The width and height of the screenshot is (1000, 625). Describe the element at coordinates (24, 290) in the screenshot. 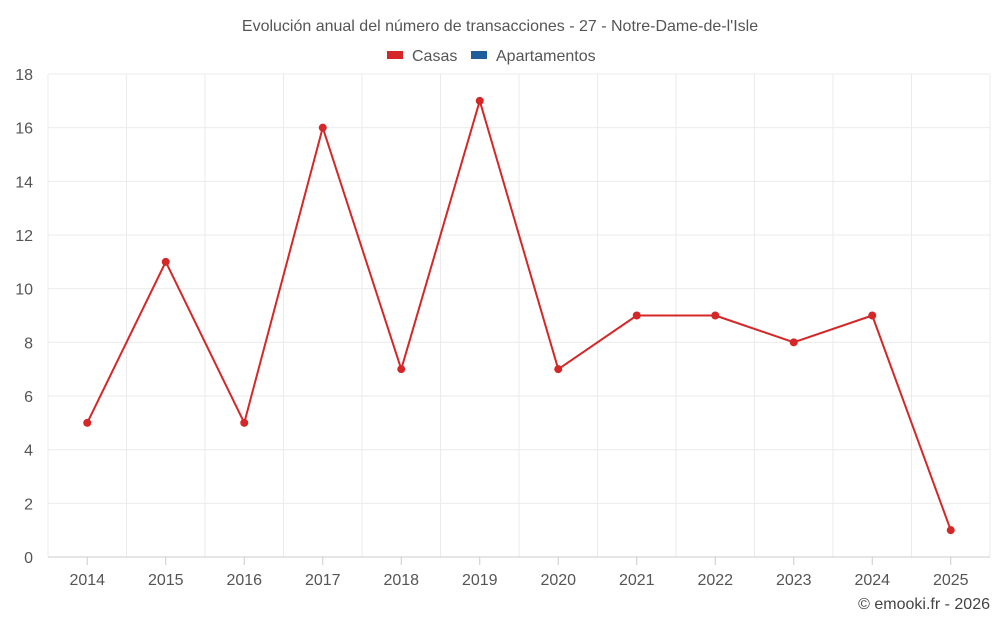

I see `y-tick-label: 10` at that location.